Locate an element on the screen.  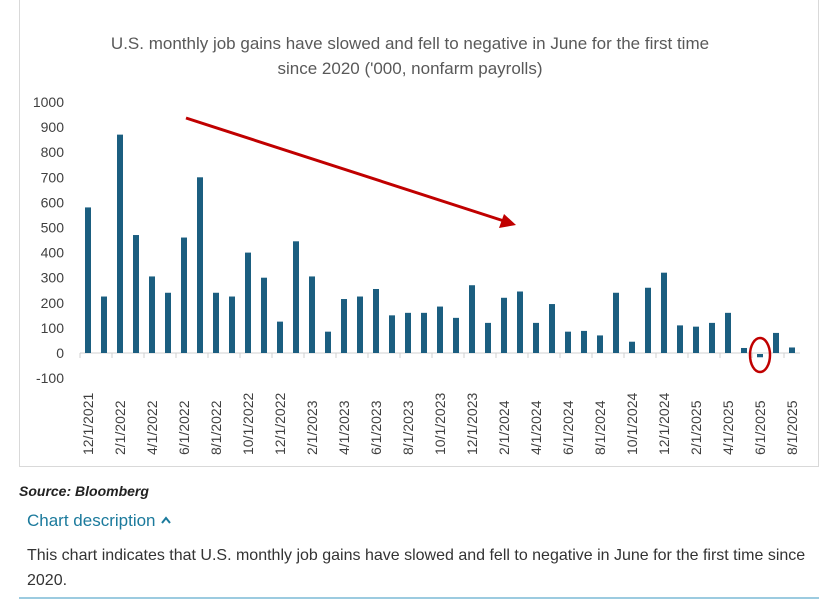
bar-10/1/2022 is located at coordinates (248, 302).